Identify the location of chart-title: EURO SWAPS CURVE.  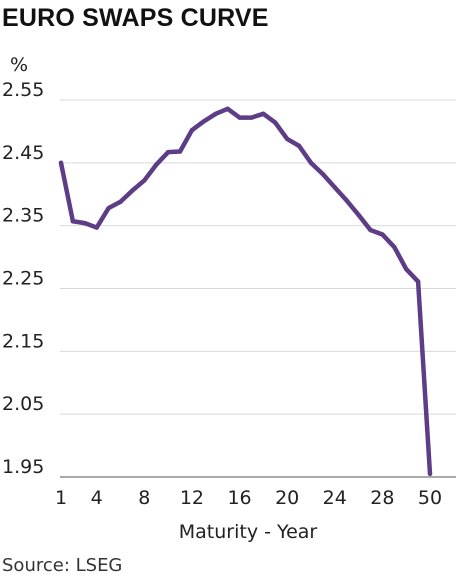
(135, 18).